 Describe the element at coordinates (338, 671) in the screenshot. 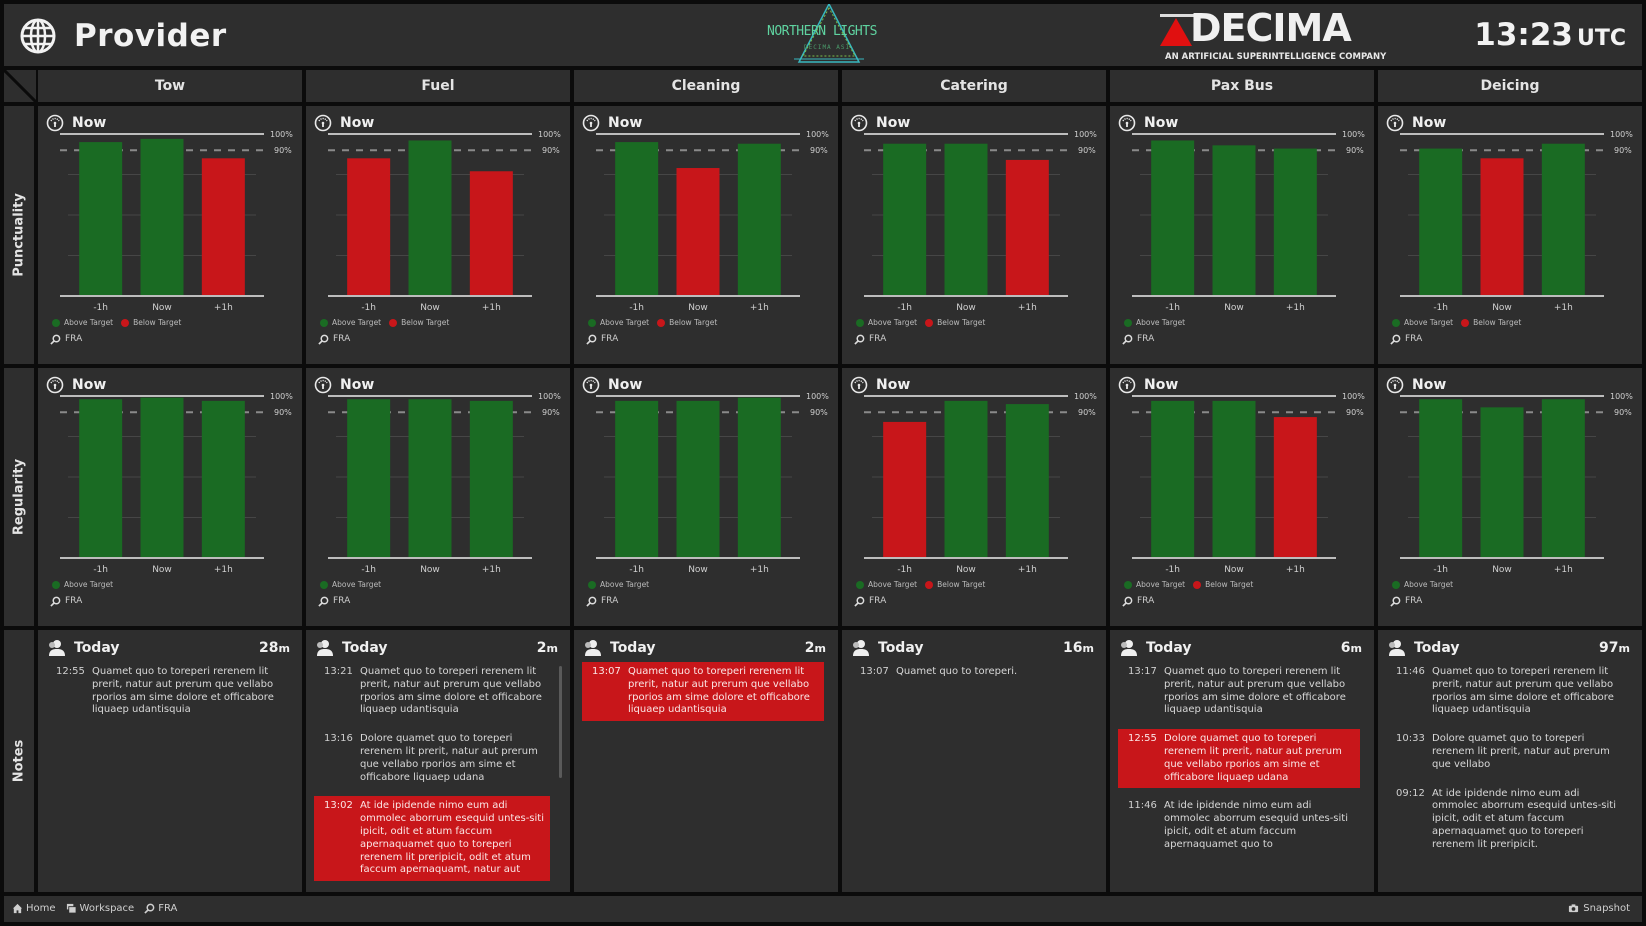

I see `note-time: 13:21` at that location.